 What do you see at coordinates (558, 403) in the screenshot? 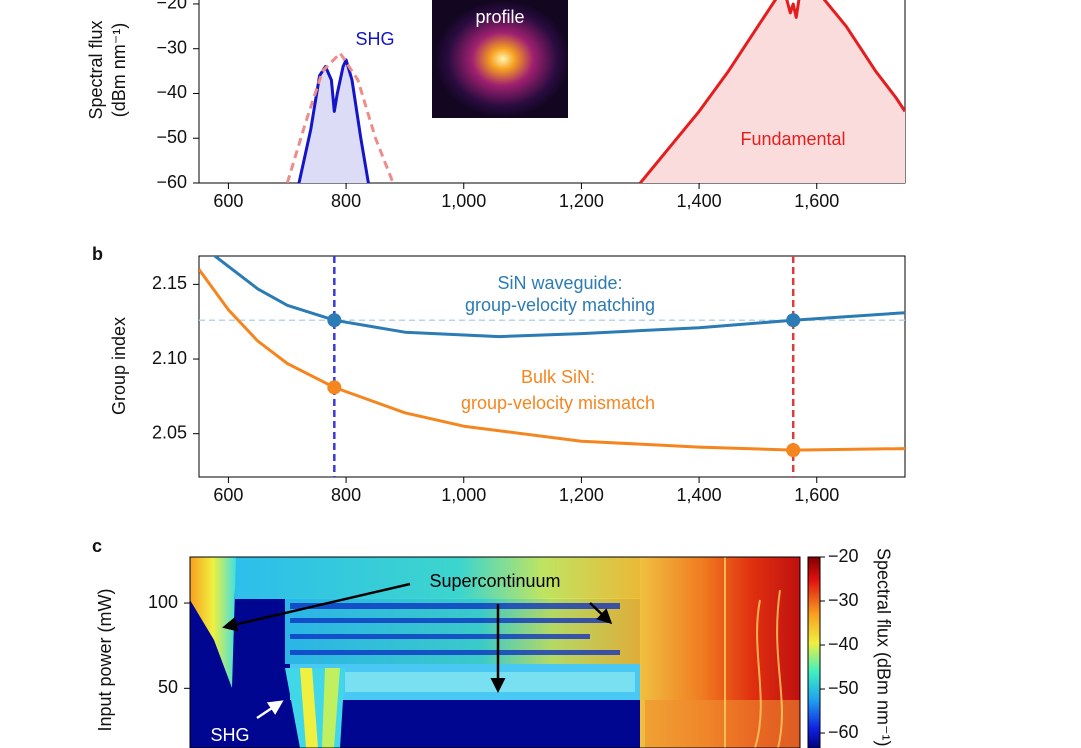
I see `annotation: group-velocity mismatch` at bounding box center [558, 403].